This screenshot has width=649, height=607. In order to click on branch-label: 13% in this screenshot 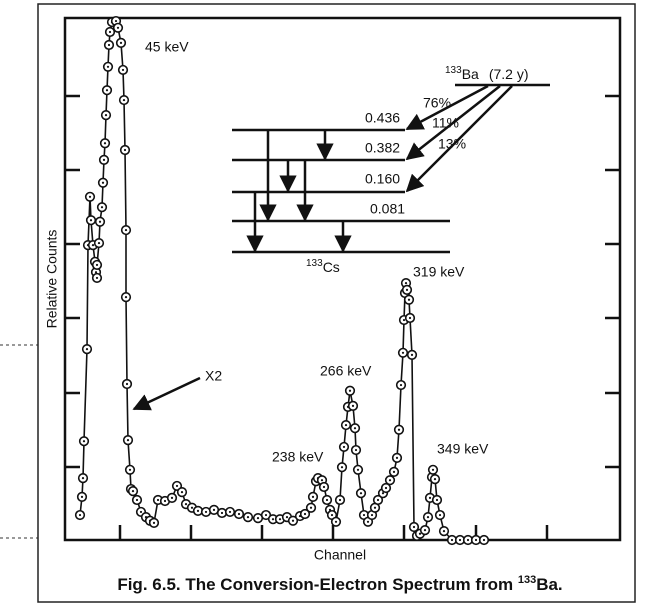, I will do `click(452, 144)`.